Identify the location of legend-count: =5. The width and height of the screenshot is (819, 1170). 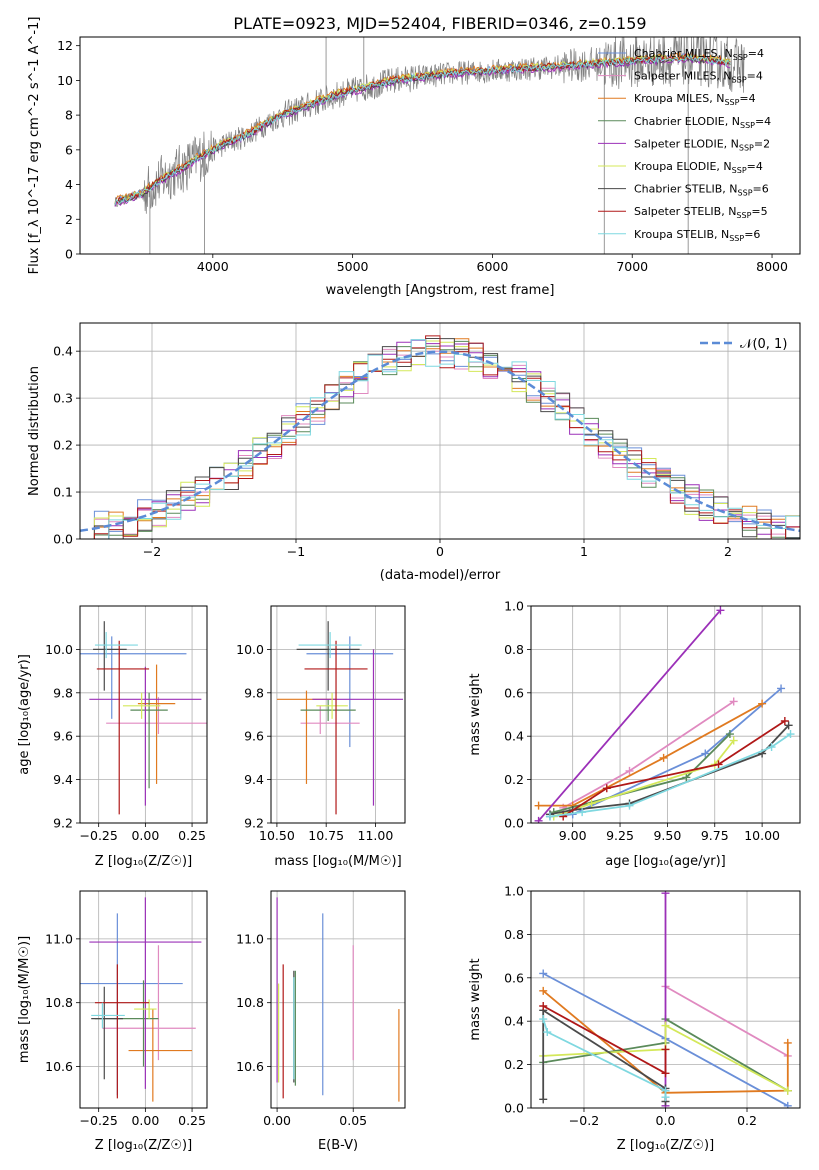
(759, 211).